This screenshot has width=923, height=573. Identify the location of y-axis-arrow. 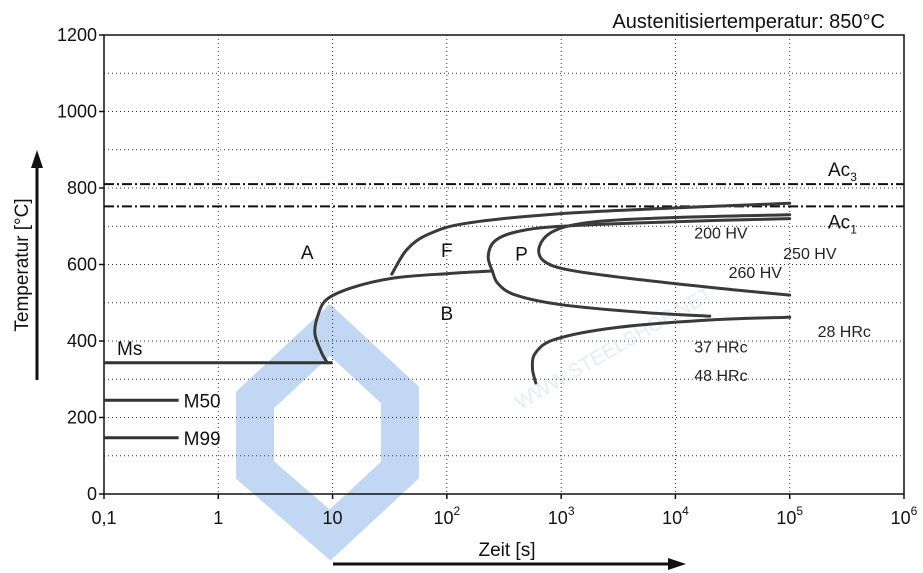
(37, 265).